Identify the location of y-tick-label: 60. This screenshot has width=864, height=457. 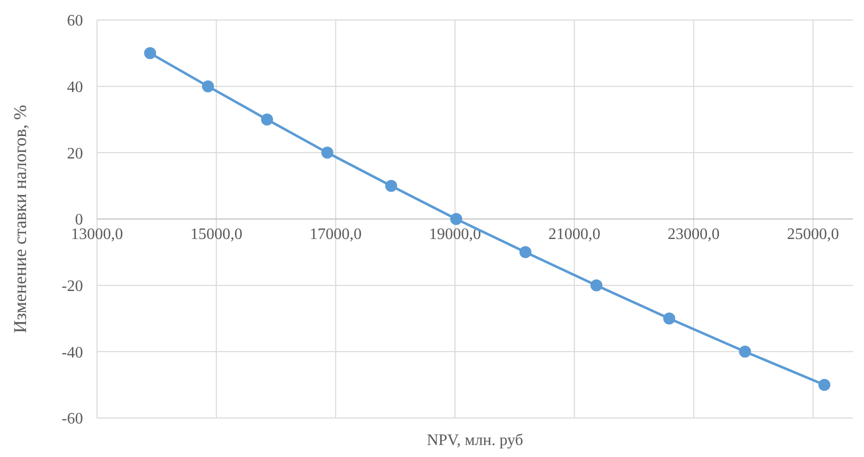
(75, 21).